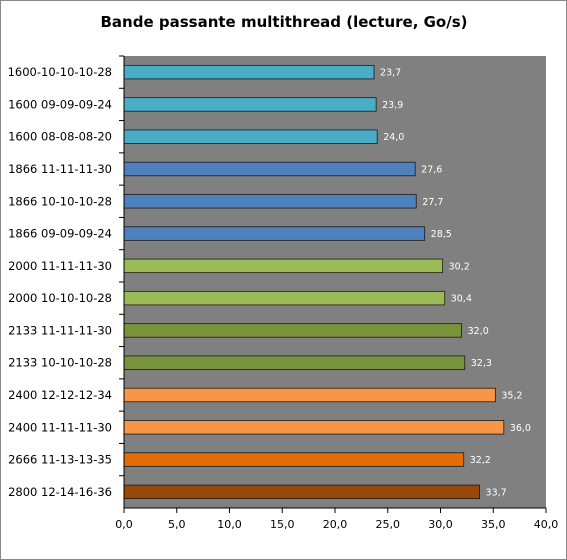 The image size is (567, 560). Describe the element at coordinates (60, 330) in the screenshot. I see `category-label: 2133 11-11-11-30` at that location.